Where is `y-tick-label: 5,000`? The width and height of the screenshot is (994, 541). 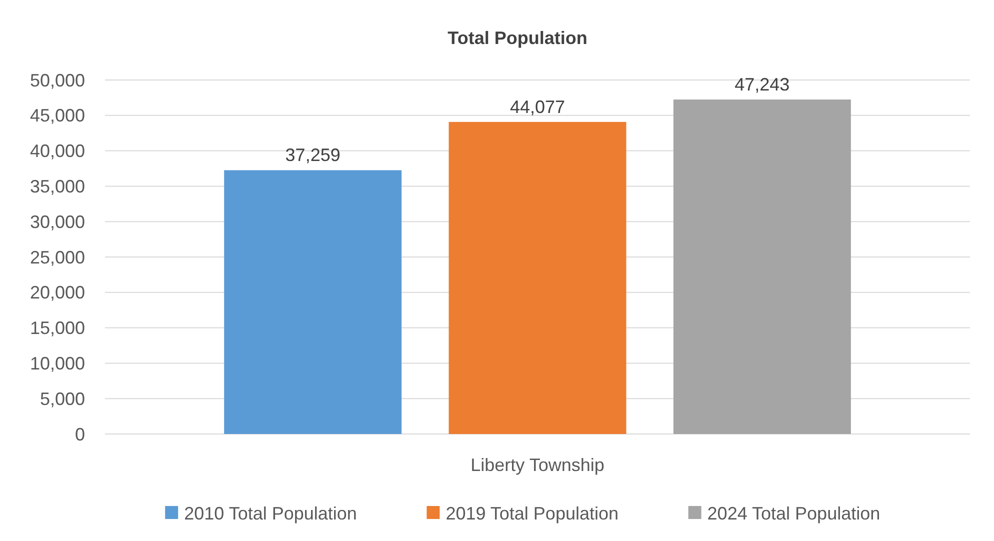
y-tick-label: 5,000 is located at coordinates (62, 398).